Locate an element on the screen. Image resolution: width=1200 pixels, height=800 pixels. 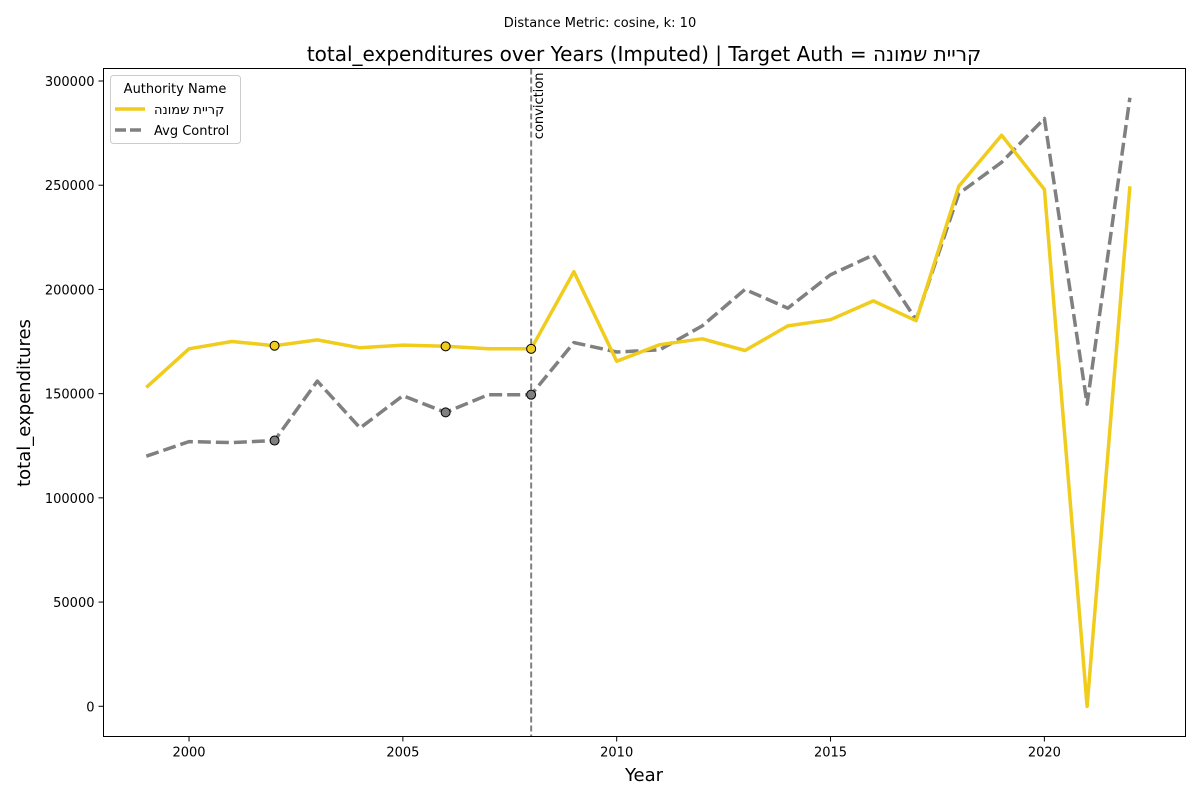
imputed-marker-control-2002 is located at coordinates (274, 440).